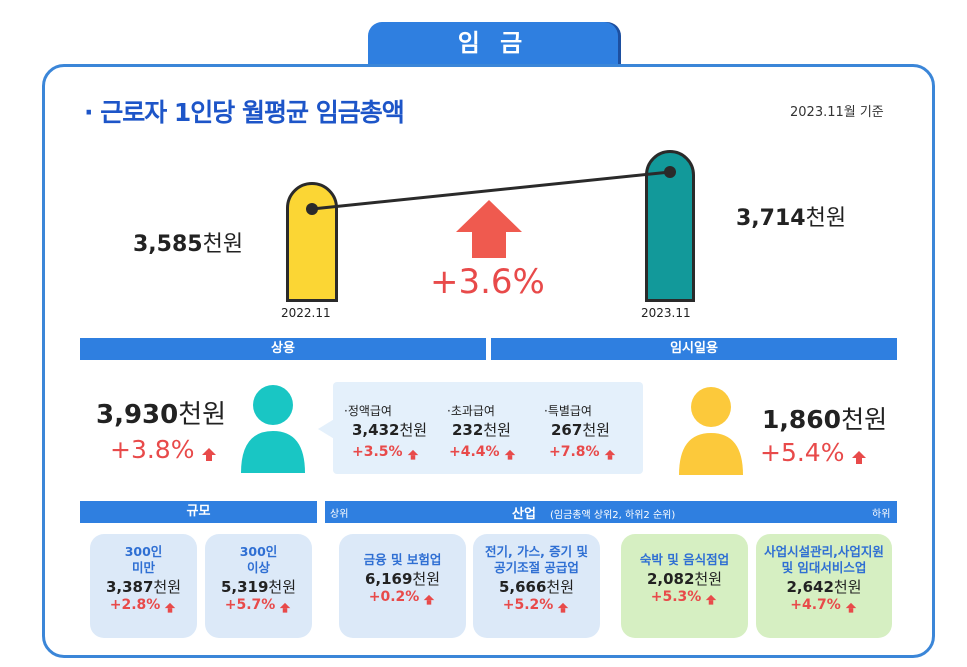 Image resolution: width=967 pixels, height=667 pixels. What do you see at coordinates (143, 567) in the screenshot?
I see `card-title-line2: 미만` at bounding box center [143, 567].